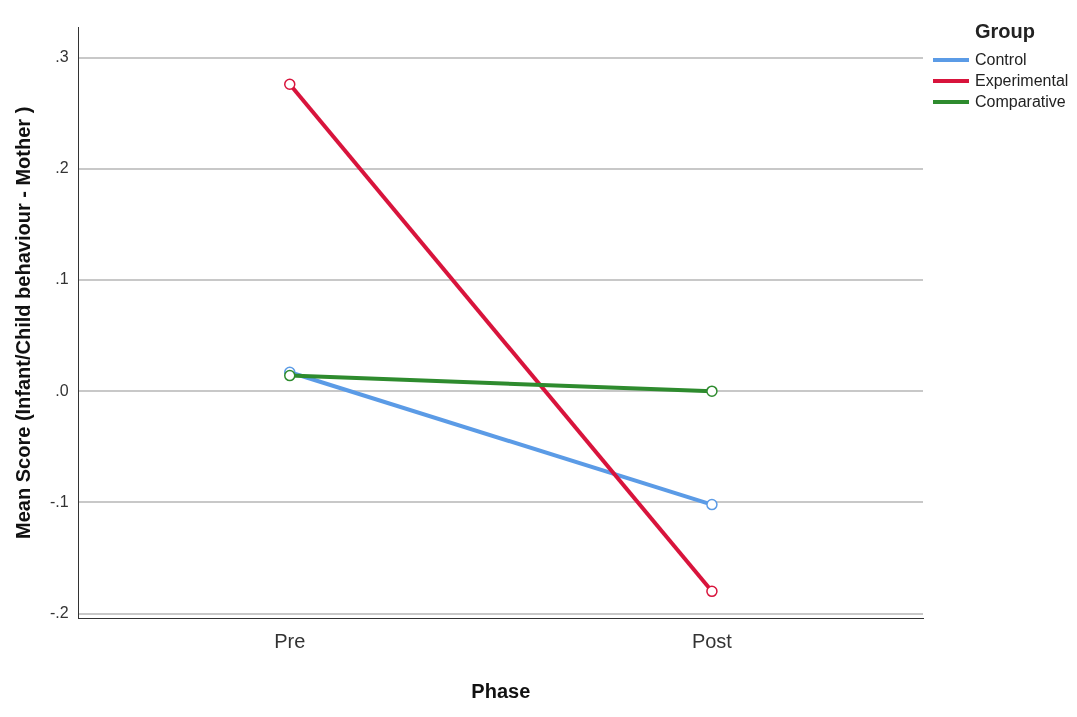 The width and height of the screenshot is (1077, 717). I want to click on legend-label: Control, so click(1001, 60).